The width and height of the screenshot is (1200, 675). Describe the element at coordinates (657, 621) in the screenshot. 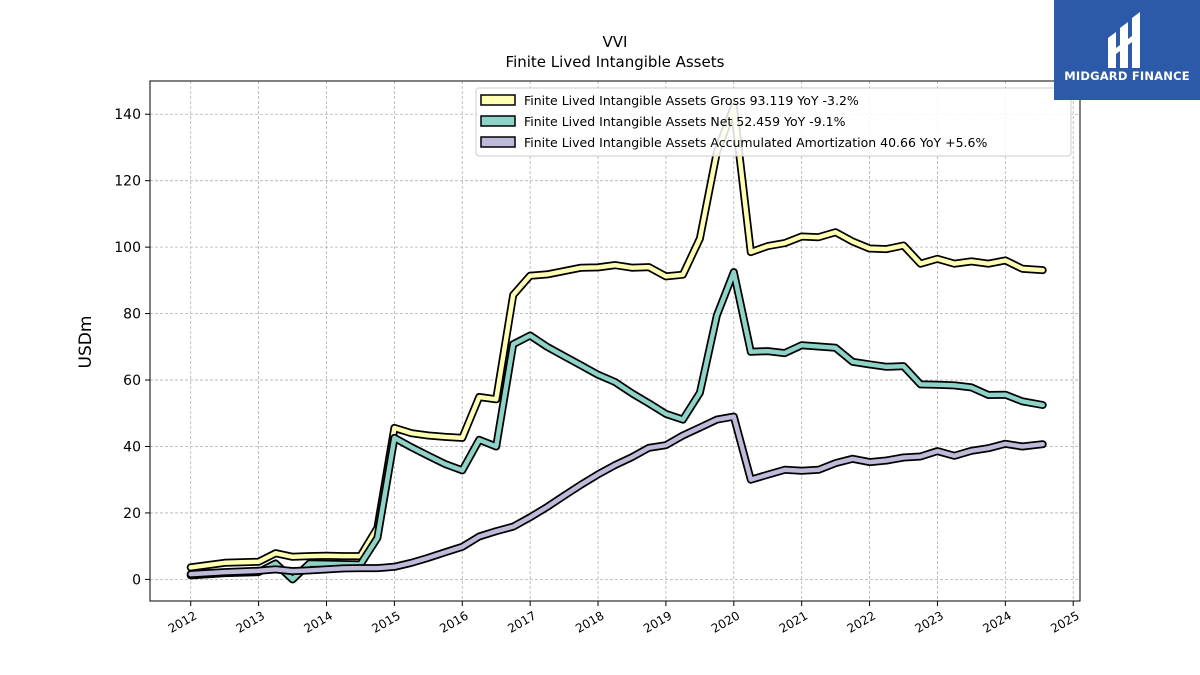

I see `x-tick-label: 2019` at that location.